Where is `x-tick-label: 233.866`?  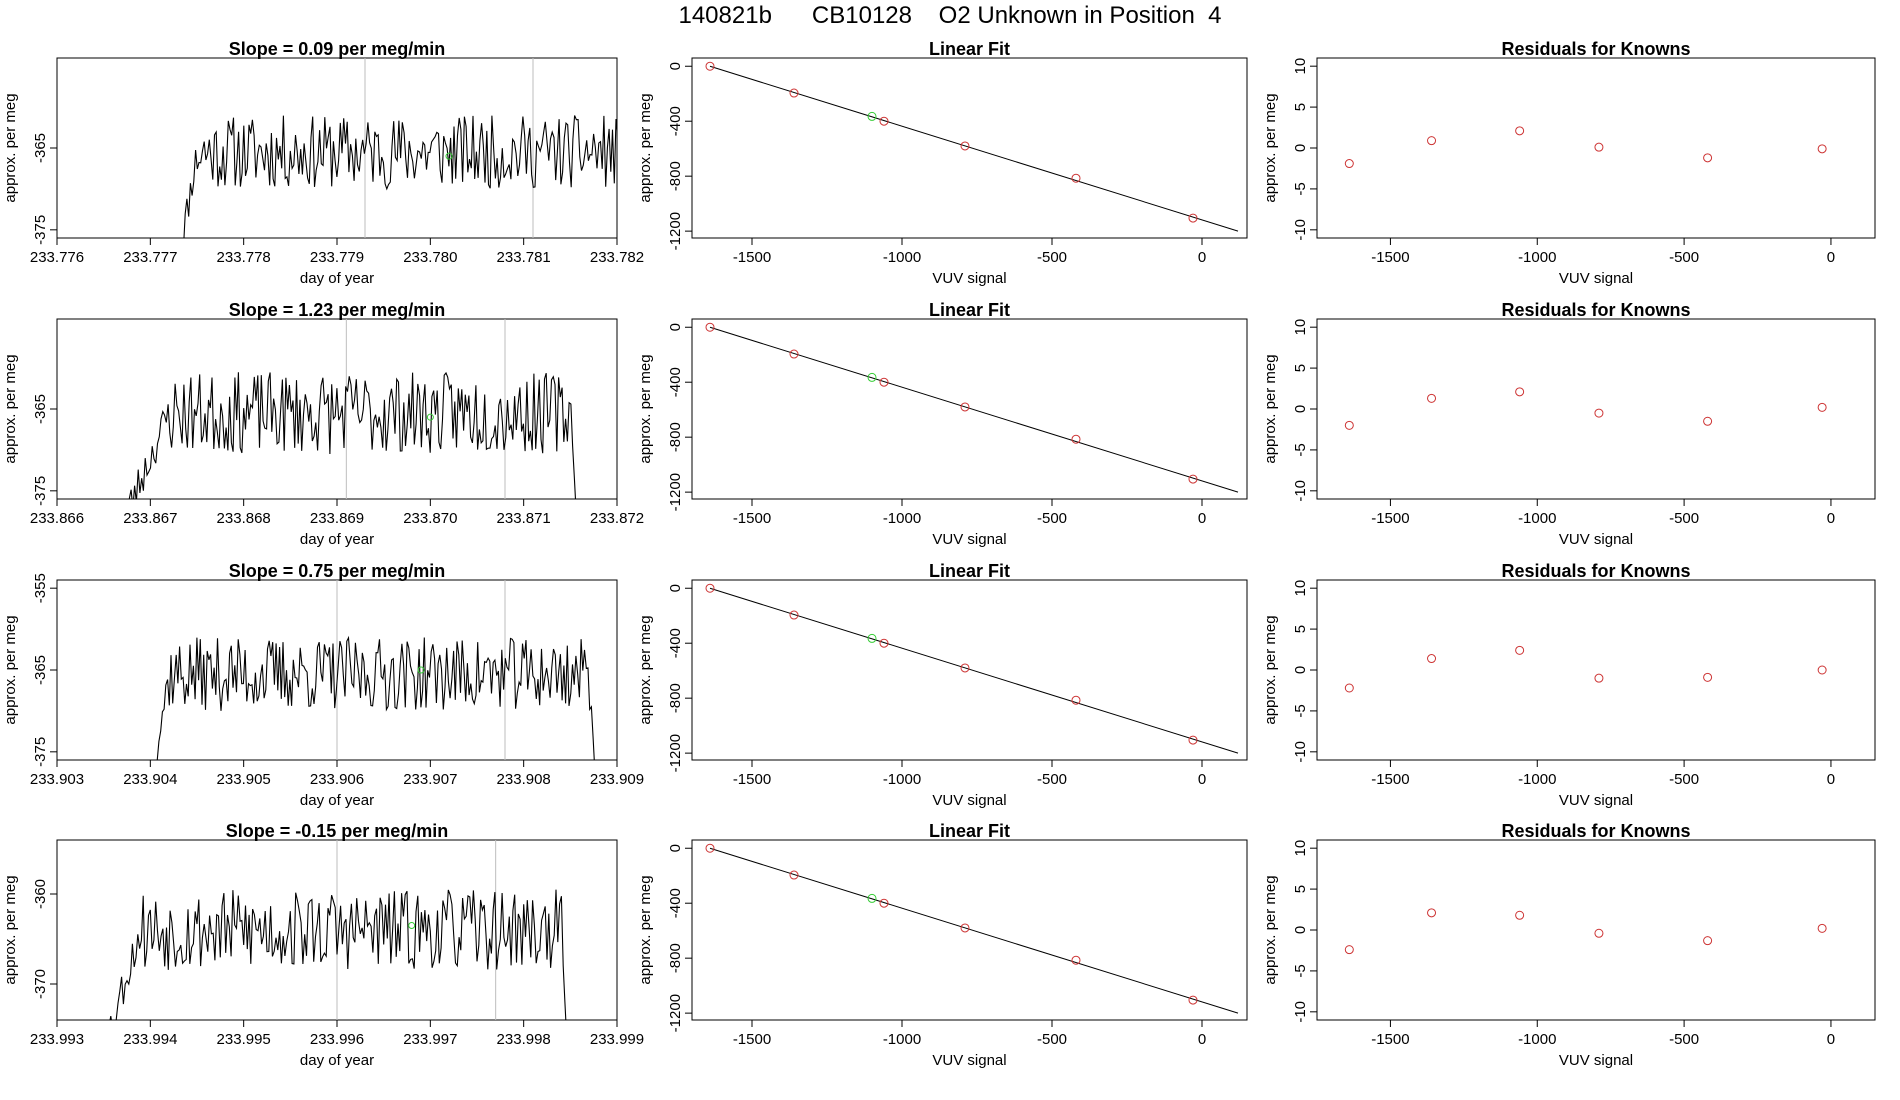
x-tick-label: 233.866 is located at coordinates (57, 518).